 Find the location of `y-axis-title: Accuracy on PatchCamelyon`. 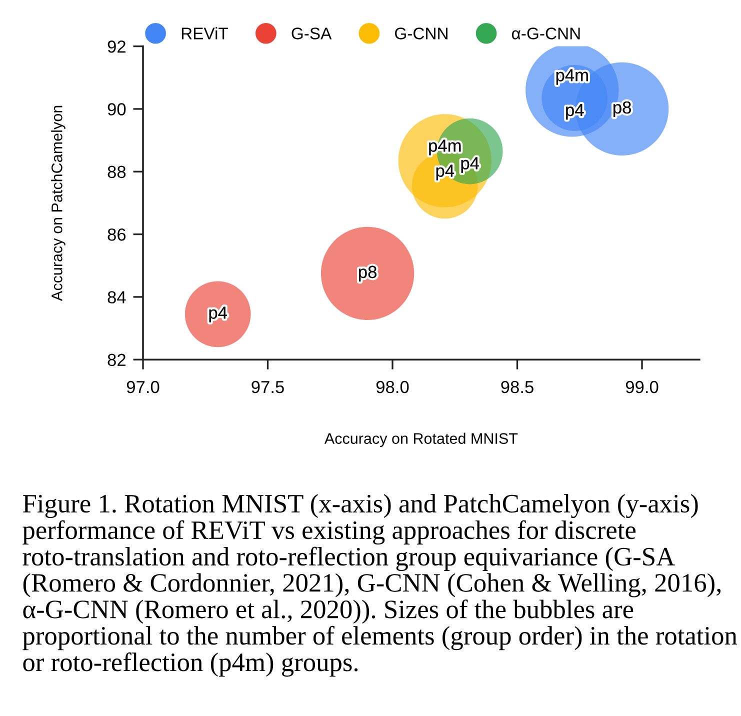

y-axis-title: Accuracy on PatchCamelyon is located at coordinates (58, 203).